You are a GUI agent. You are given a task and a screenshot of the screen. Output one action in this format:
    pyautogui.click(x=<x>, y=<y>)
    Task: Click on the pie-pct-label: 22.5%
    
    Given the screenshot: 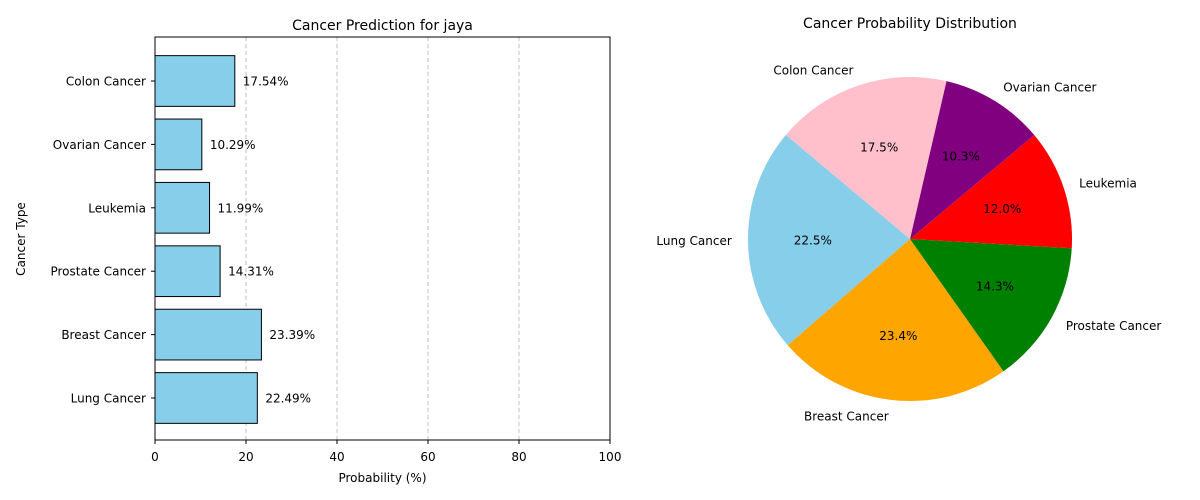 What is the action you would take?
    pyautogui.click(x=813, y=240)
    